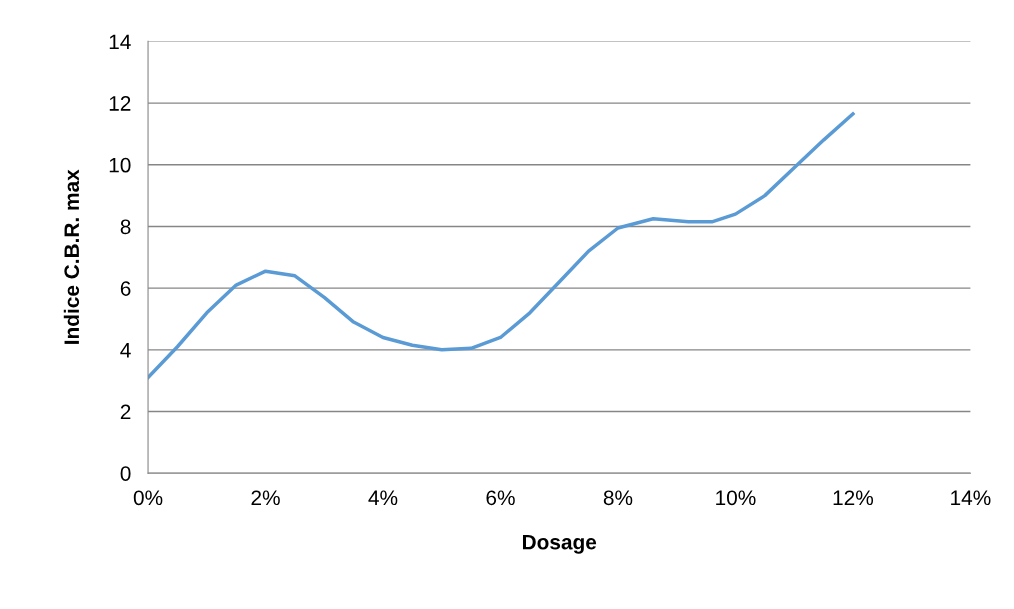 The image size is (1014, 609). Describe the element at coordinates (383, 498) in the screenshot. I see `x-tick-label: 4%` at that location.